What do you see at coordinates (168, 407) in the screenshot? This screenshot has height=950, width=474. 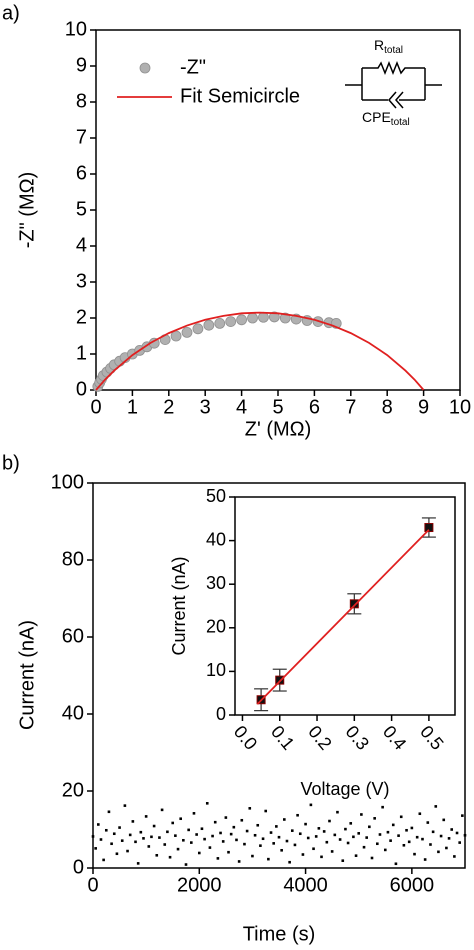 I see `x-tick-label: 2` at bounding box center [168, 407].